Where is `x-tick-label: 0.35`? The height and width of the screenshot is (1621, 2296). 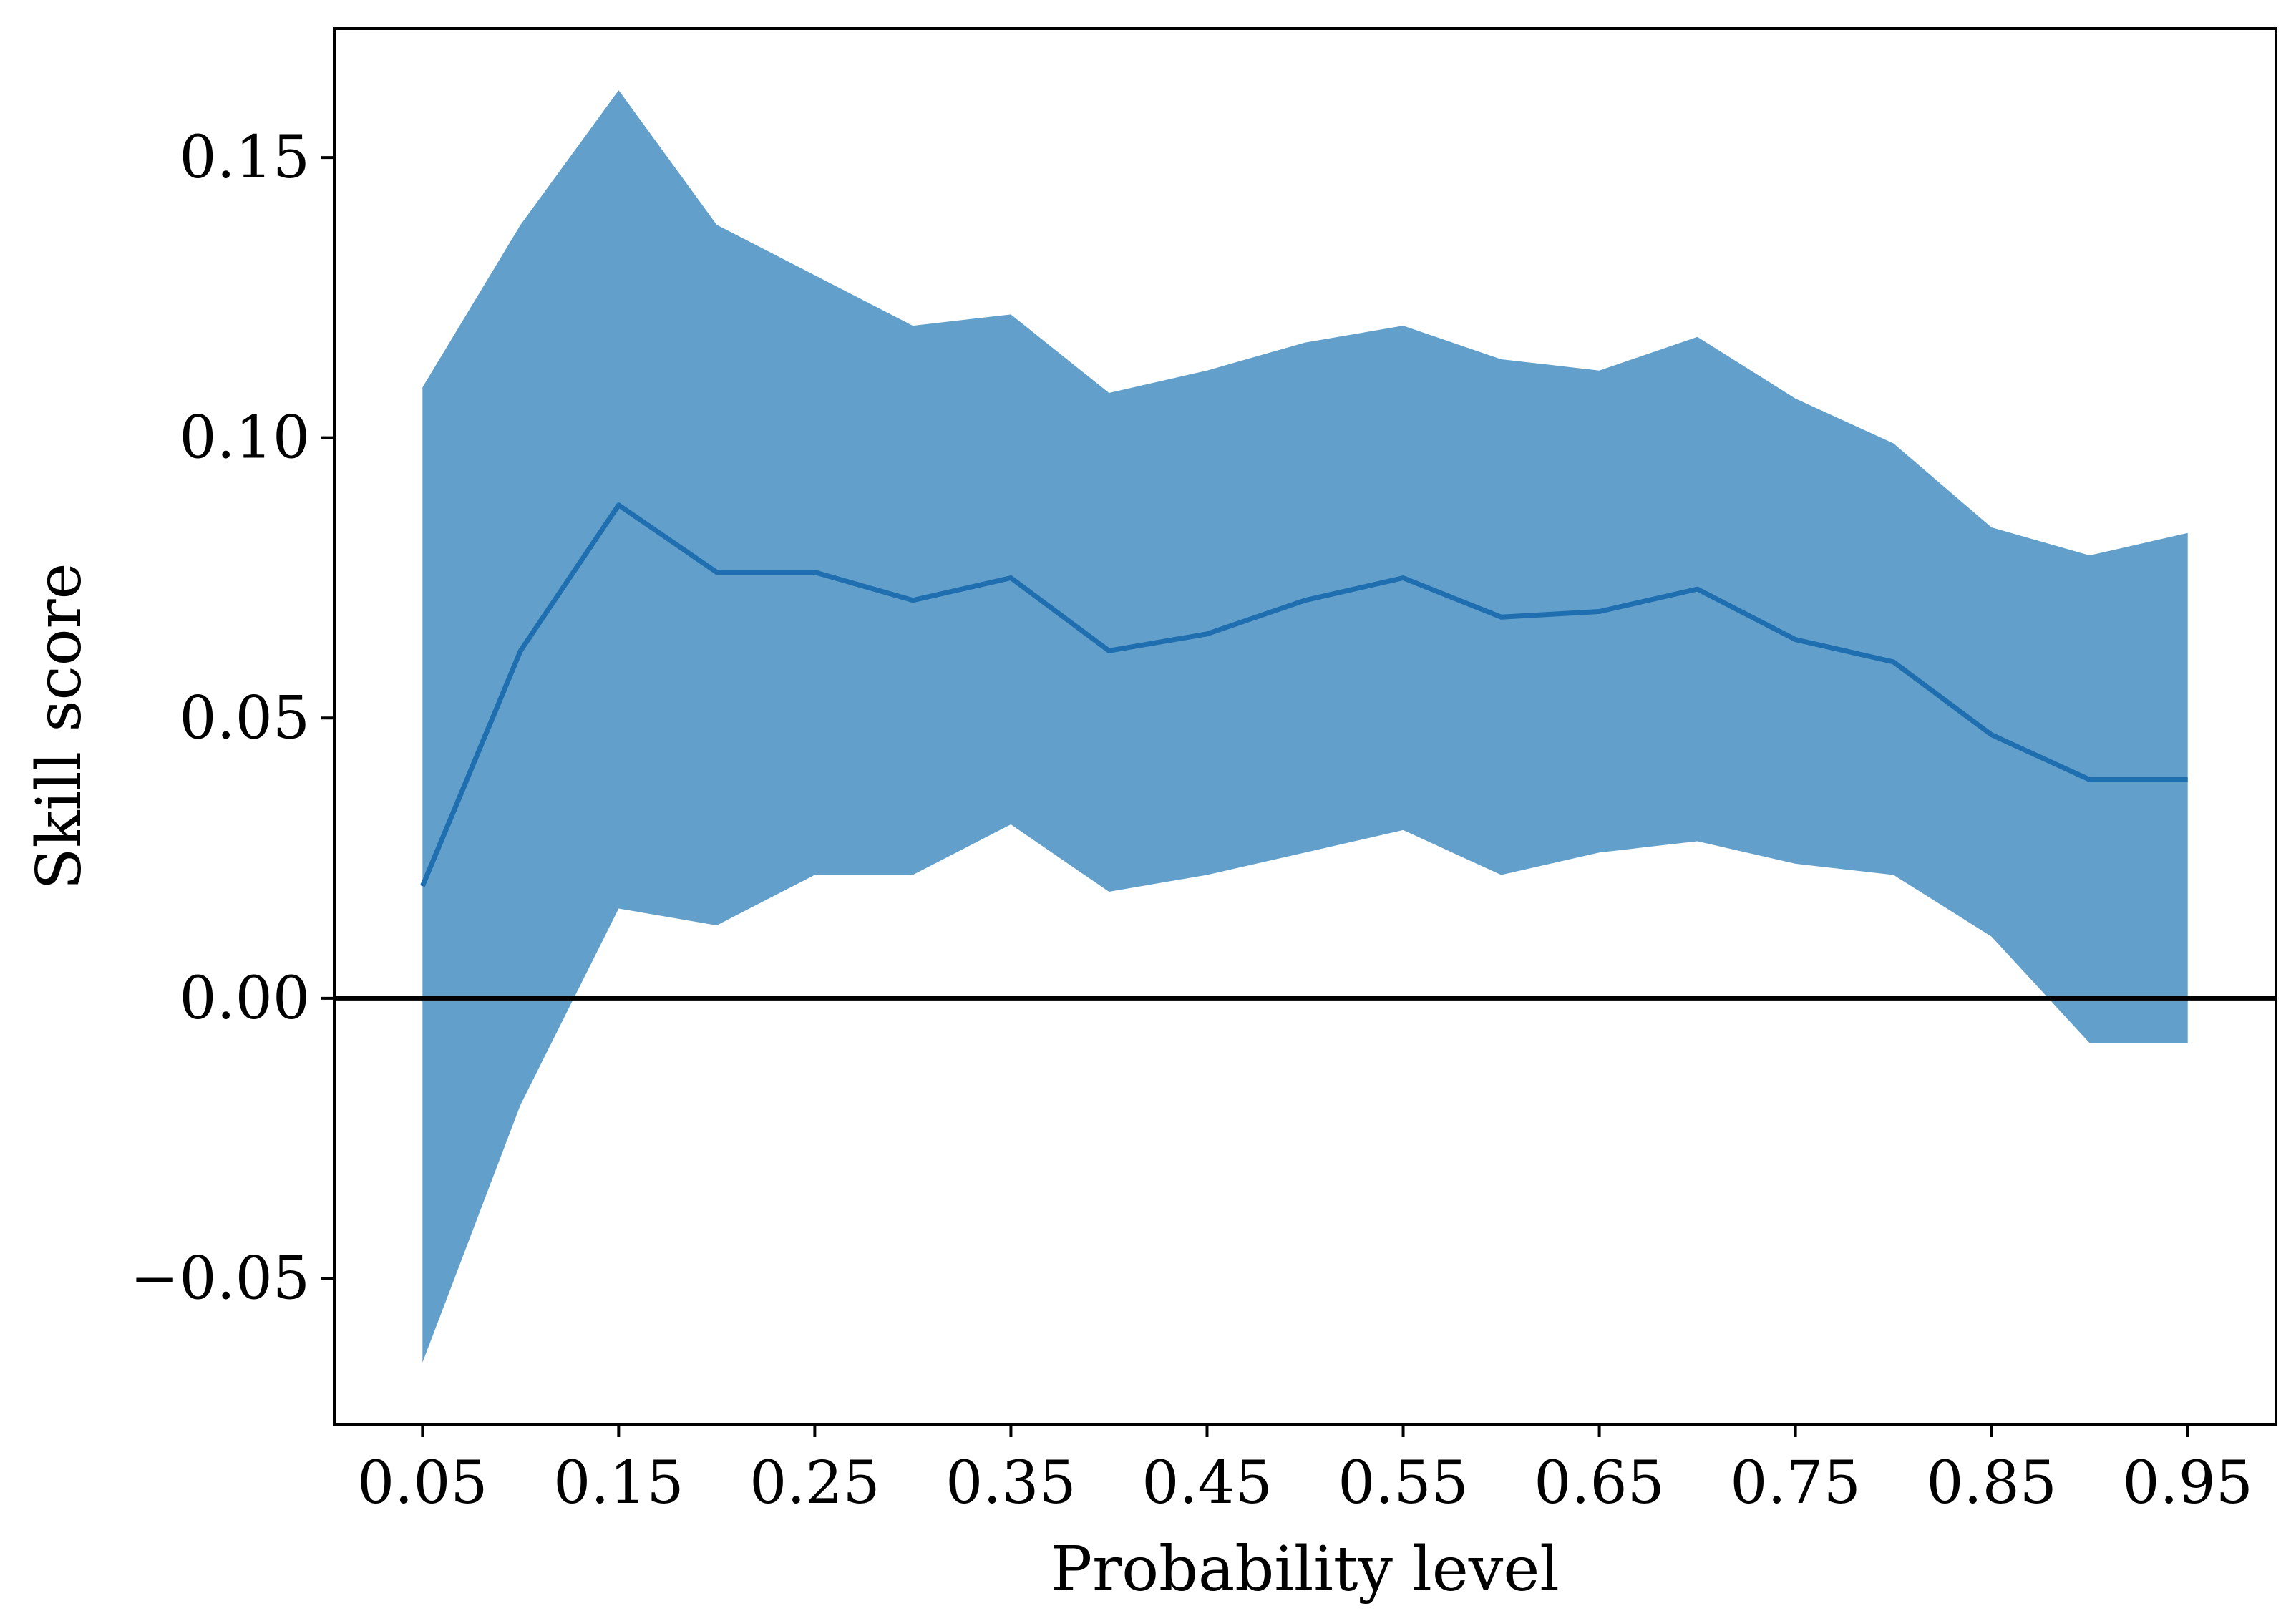
x-tick-label: 0.35 is located at coordinates (1011, 1483).